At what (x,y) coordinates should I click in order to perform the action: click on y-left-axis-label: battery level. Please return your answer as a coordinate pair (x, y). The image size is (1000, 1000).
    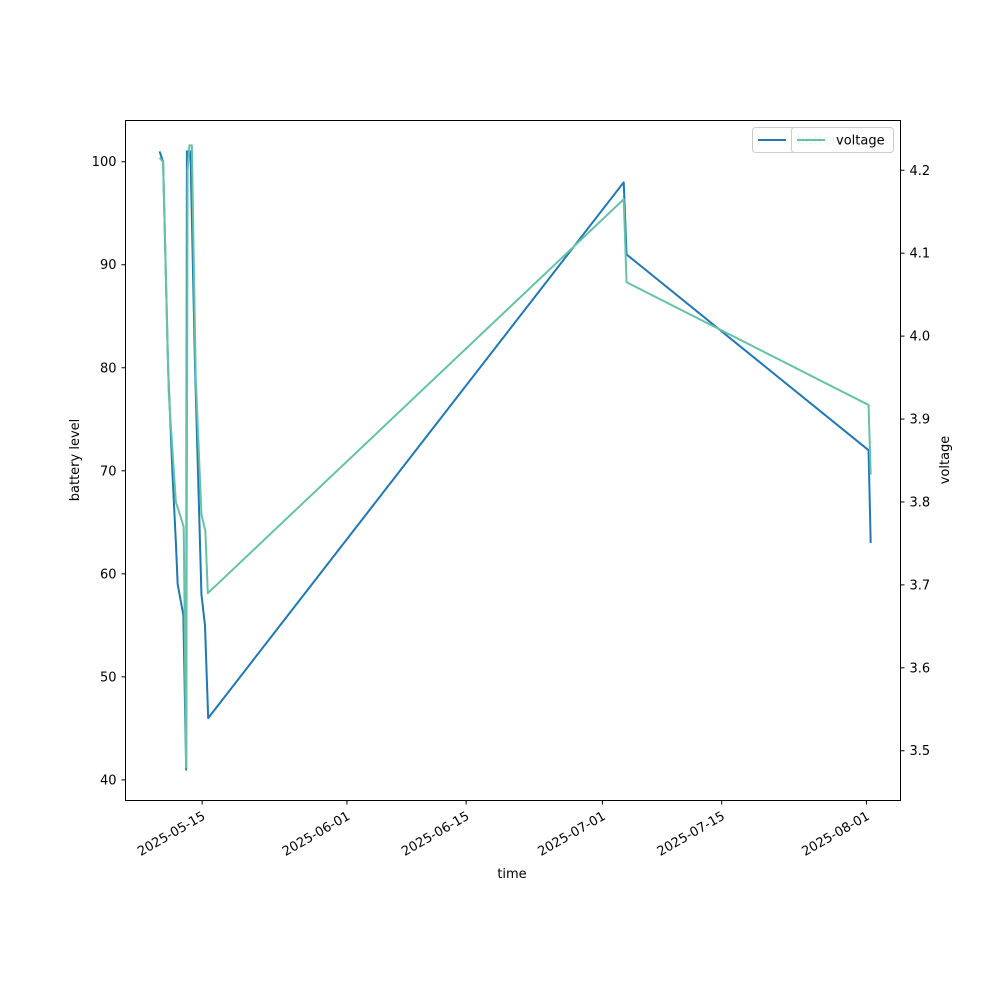
    Looking at the image, I should click on (75, 460).